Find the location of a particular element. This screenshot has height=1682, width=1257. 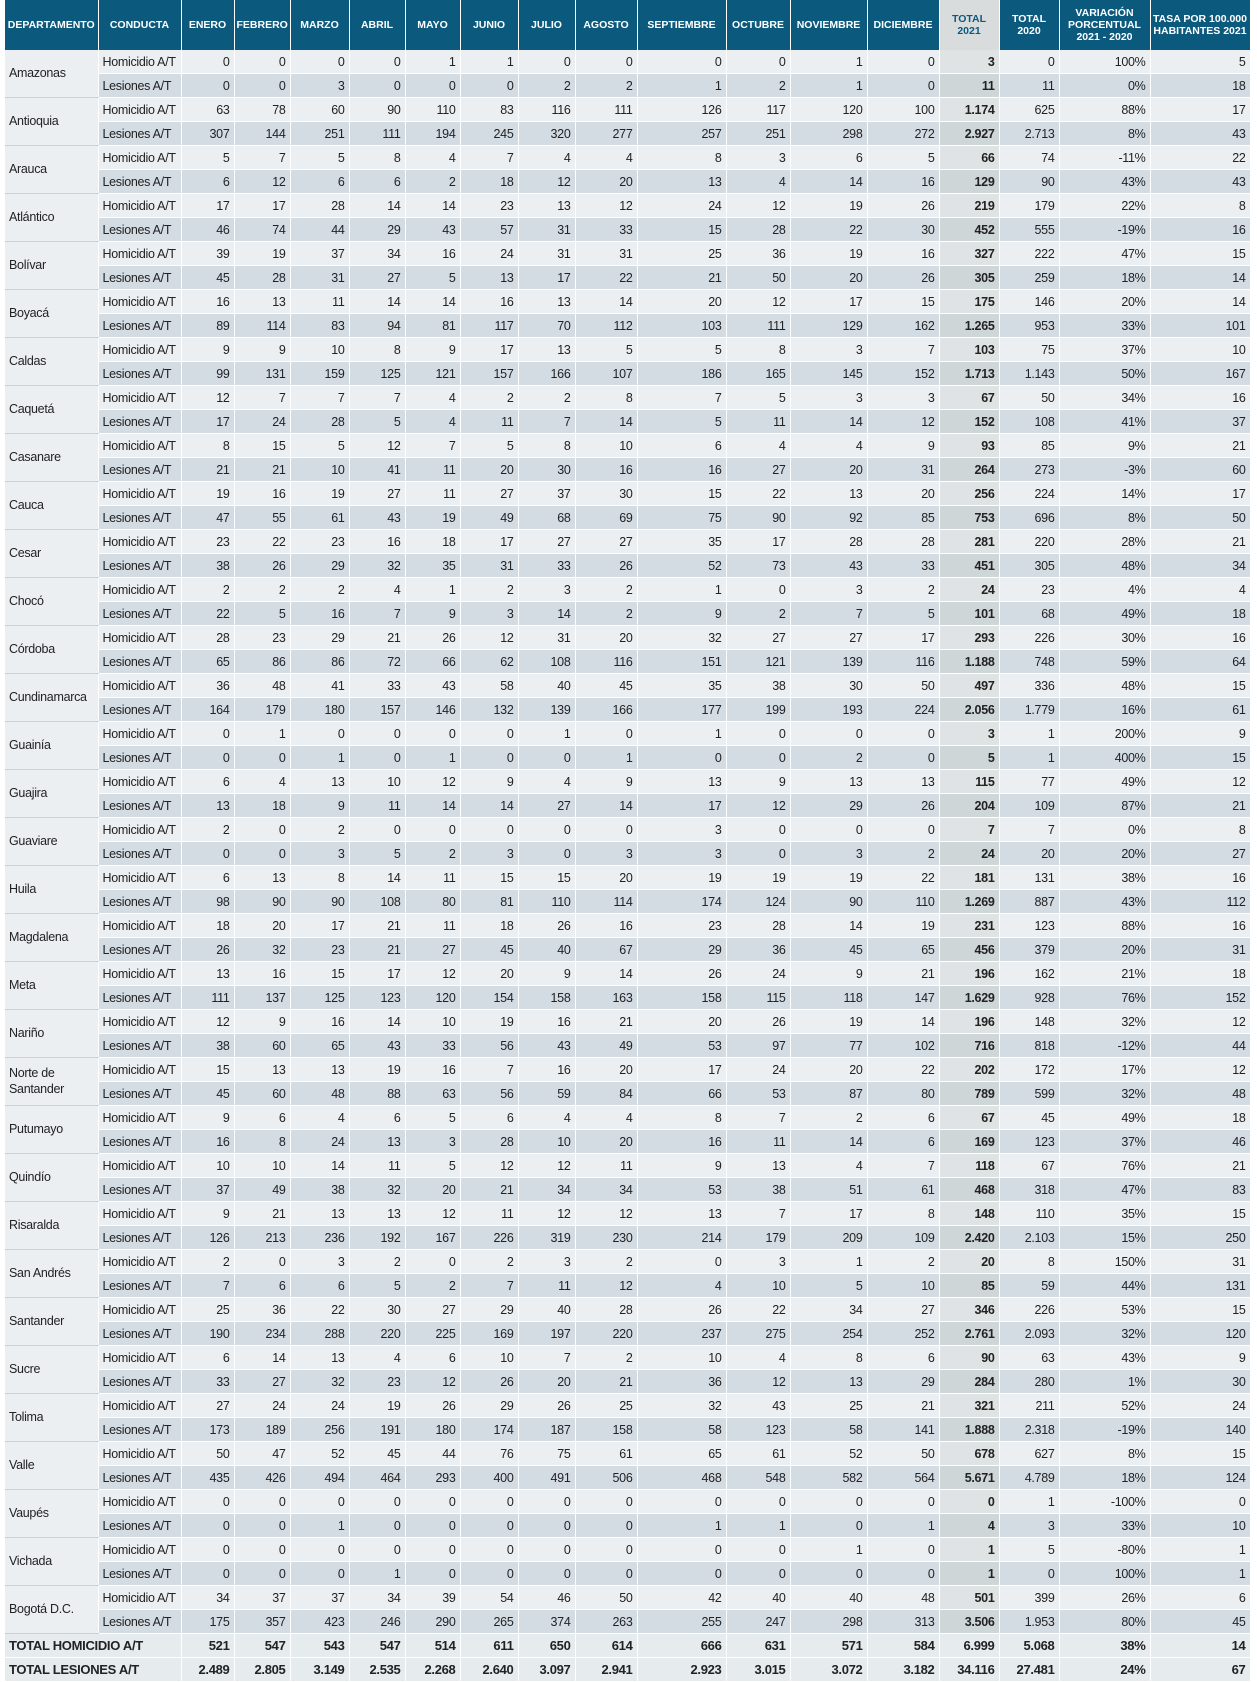

value-cell: 117 is located at coordinates (758, 109).